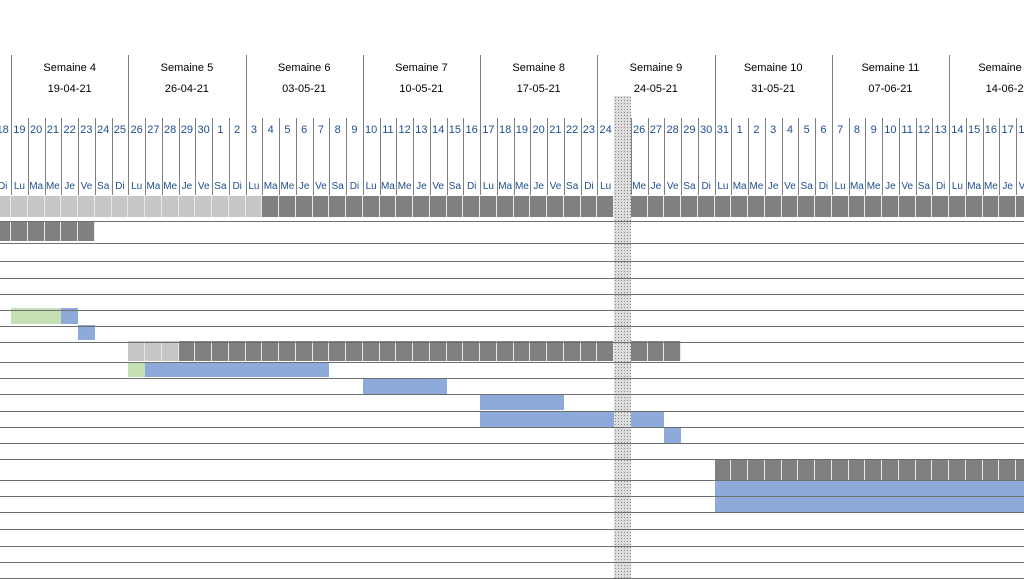 This screenshot has width=1024, height=579. What do you see at coordinates (605, 130) in the screenshot?
I see `day-number: 24` at bounding box center [605, 130].